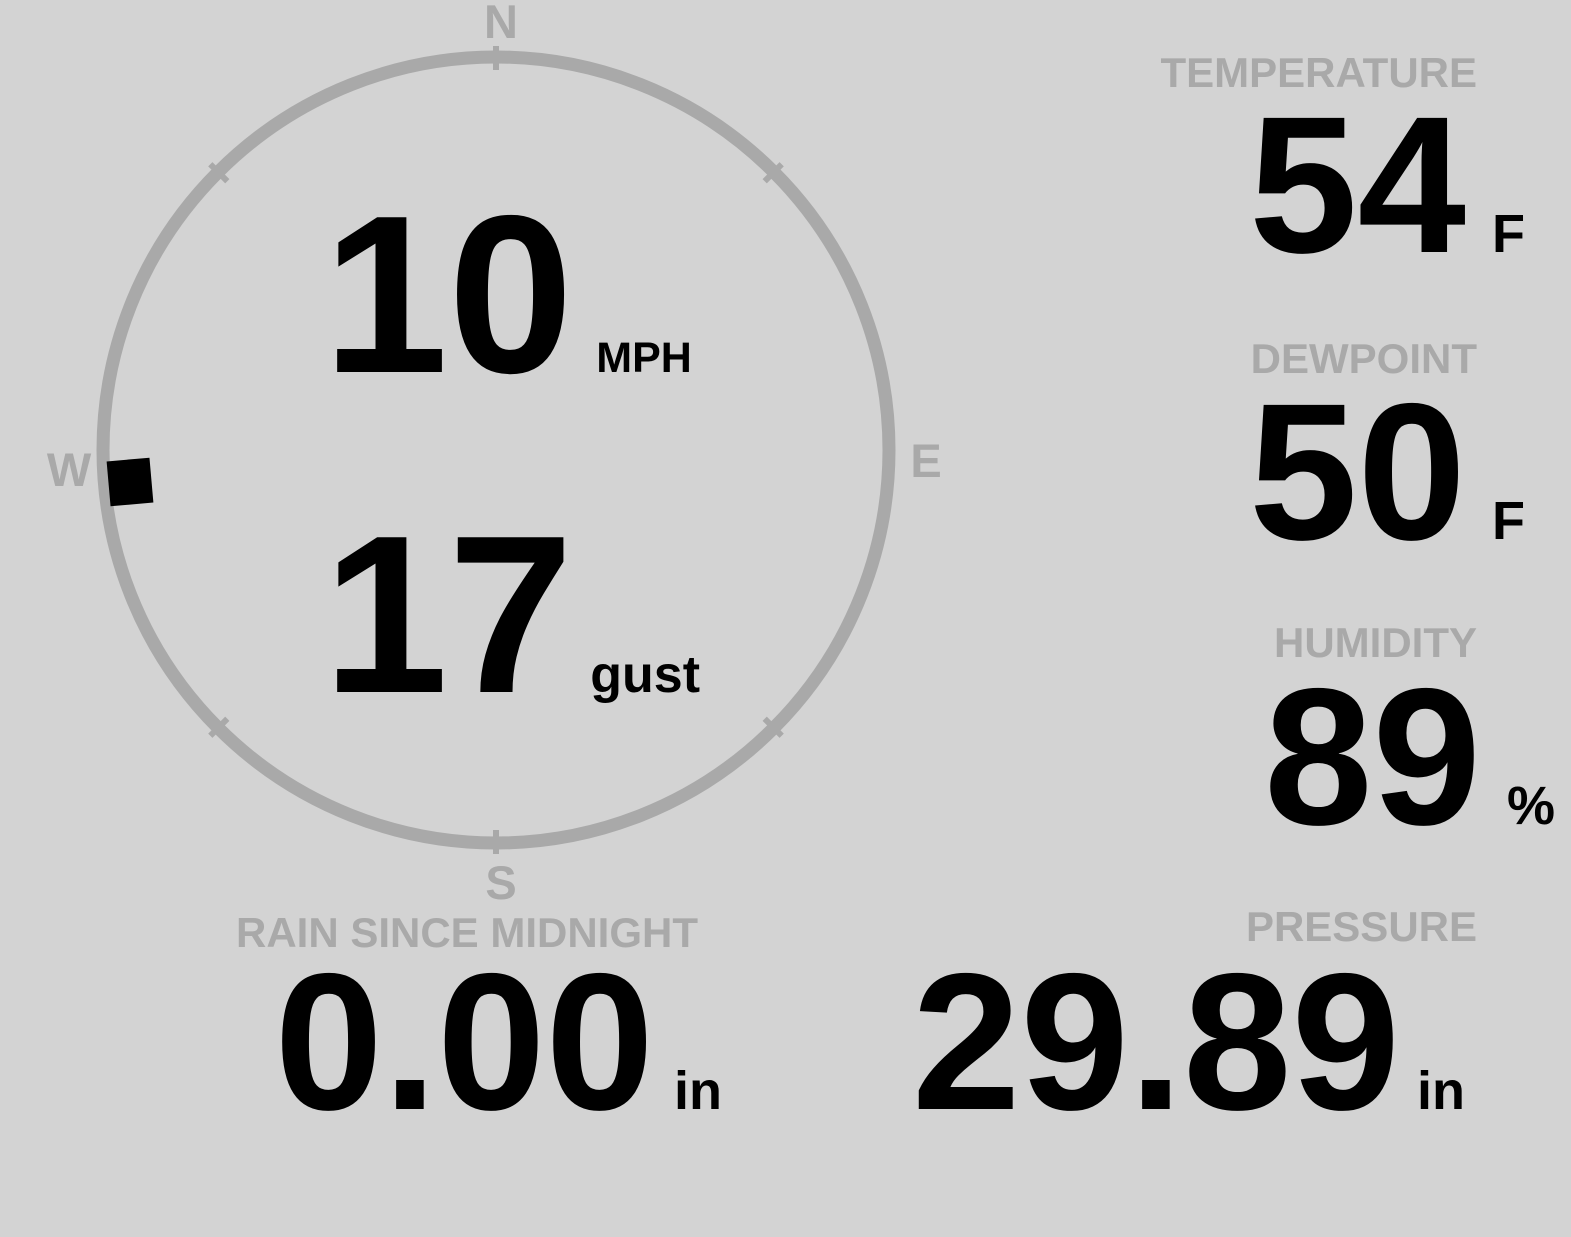 This screenshot has height=1237, width=1571. I want to click on humidity-unit: %, so click(1530, 806).